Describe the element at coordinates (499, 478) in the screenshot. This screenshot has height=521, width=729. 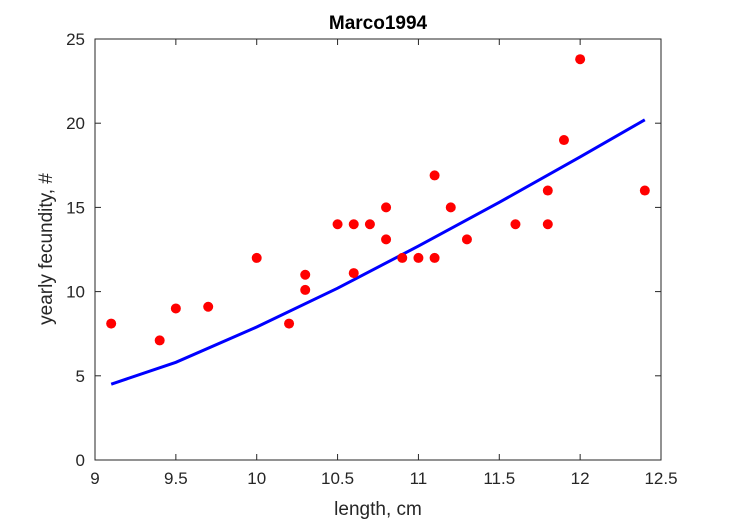
I see `x-tick-label: 11.5` at that location.